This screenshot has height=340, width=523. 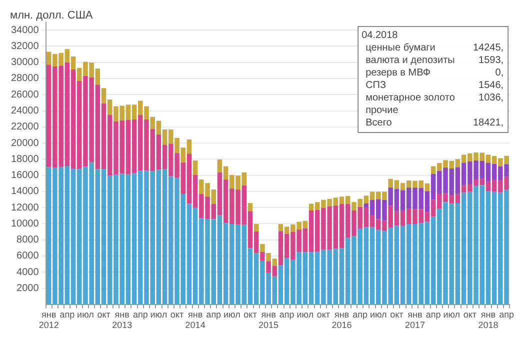 What do you see at coordinates (28, 288) in the screenshot?
I see `y-tick-label: 2000` at bounding box center [28, 288].